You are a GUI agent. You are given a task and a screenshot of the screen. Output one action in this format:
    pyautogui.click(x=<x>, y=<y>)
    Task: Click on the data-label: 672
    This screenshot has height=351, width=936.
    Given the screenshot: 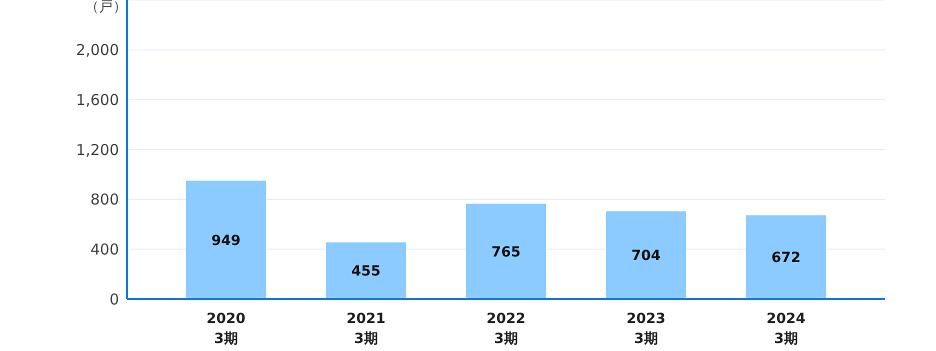 What is the action you would take?
    pyautogui.click(x=786, y=258)
    